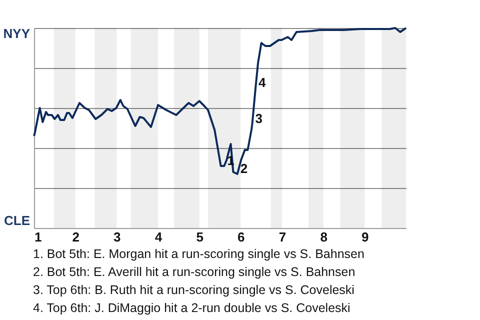 The height and width of the screenshot is (320, 480). What do you see at coordinates (282, 237) in the screenshot?
I see `x-tick-label: 7` at bounding box center [282, 237].